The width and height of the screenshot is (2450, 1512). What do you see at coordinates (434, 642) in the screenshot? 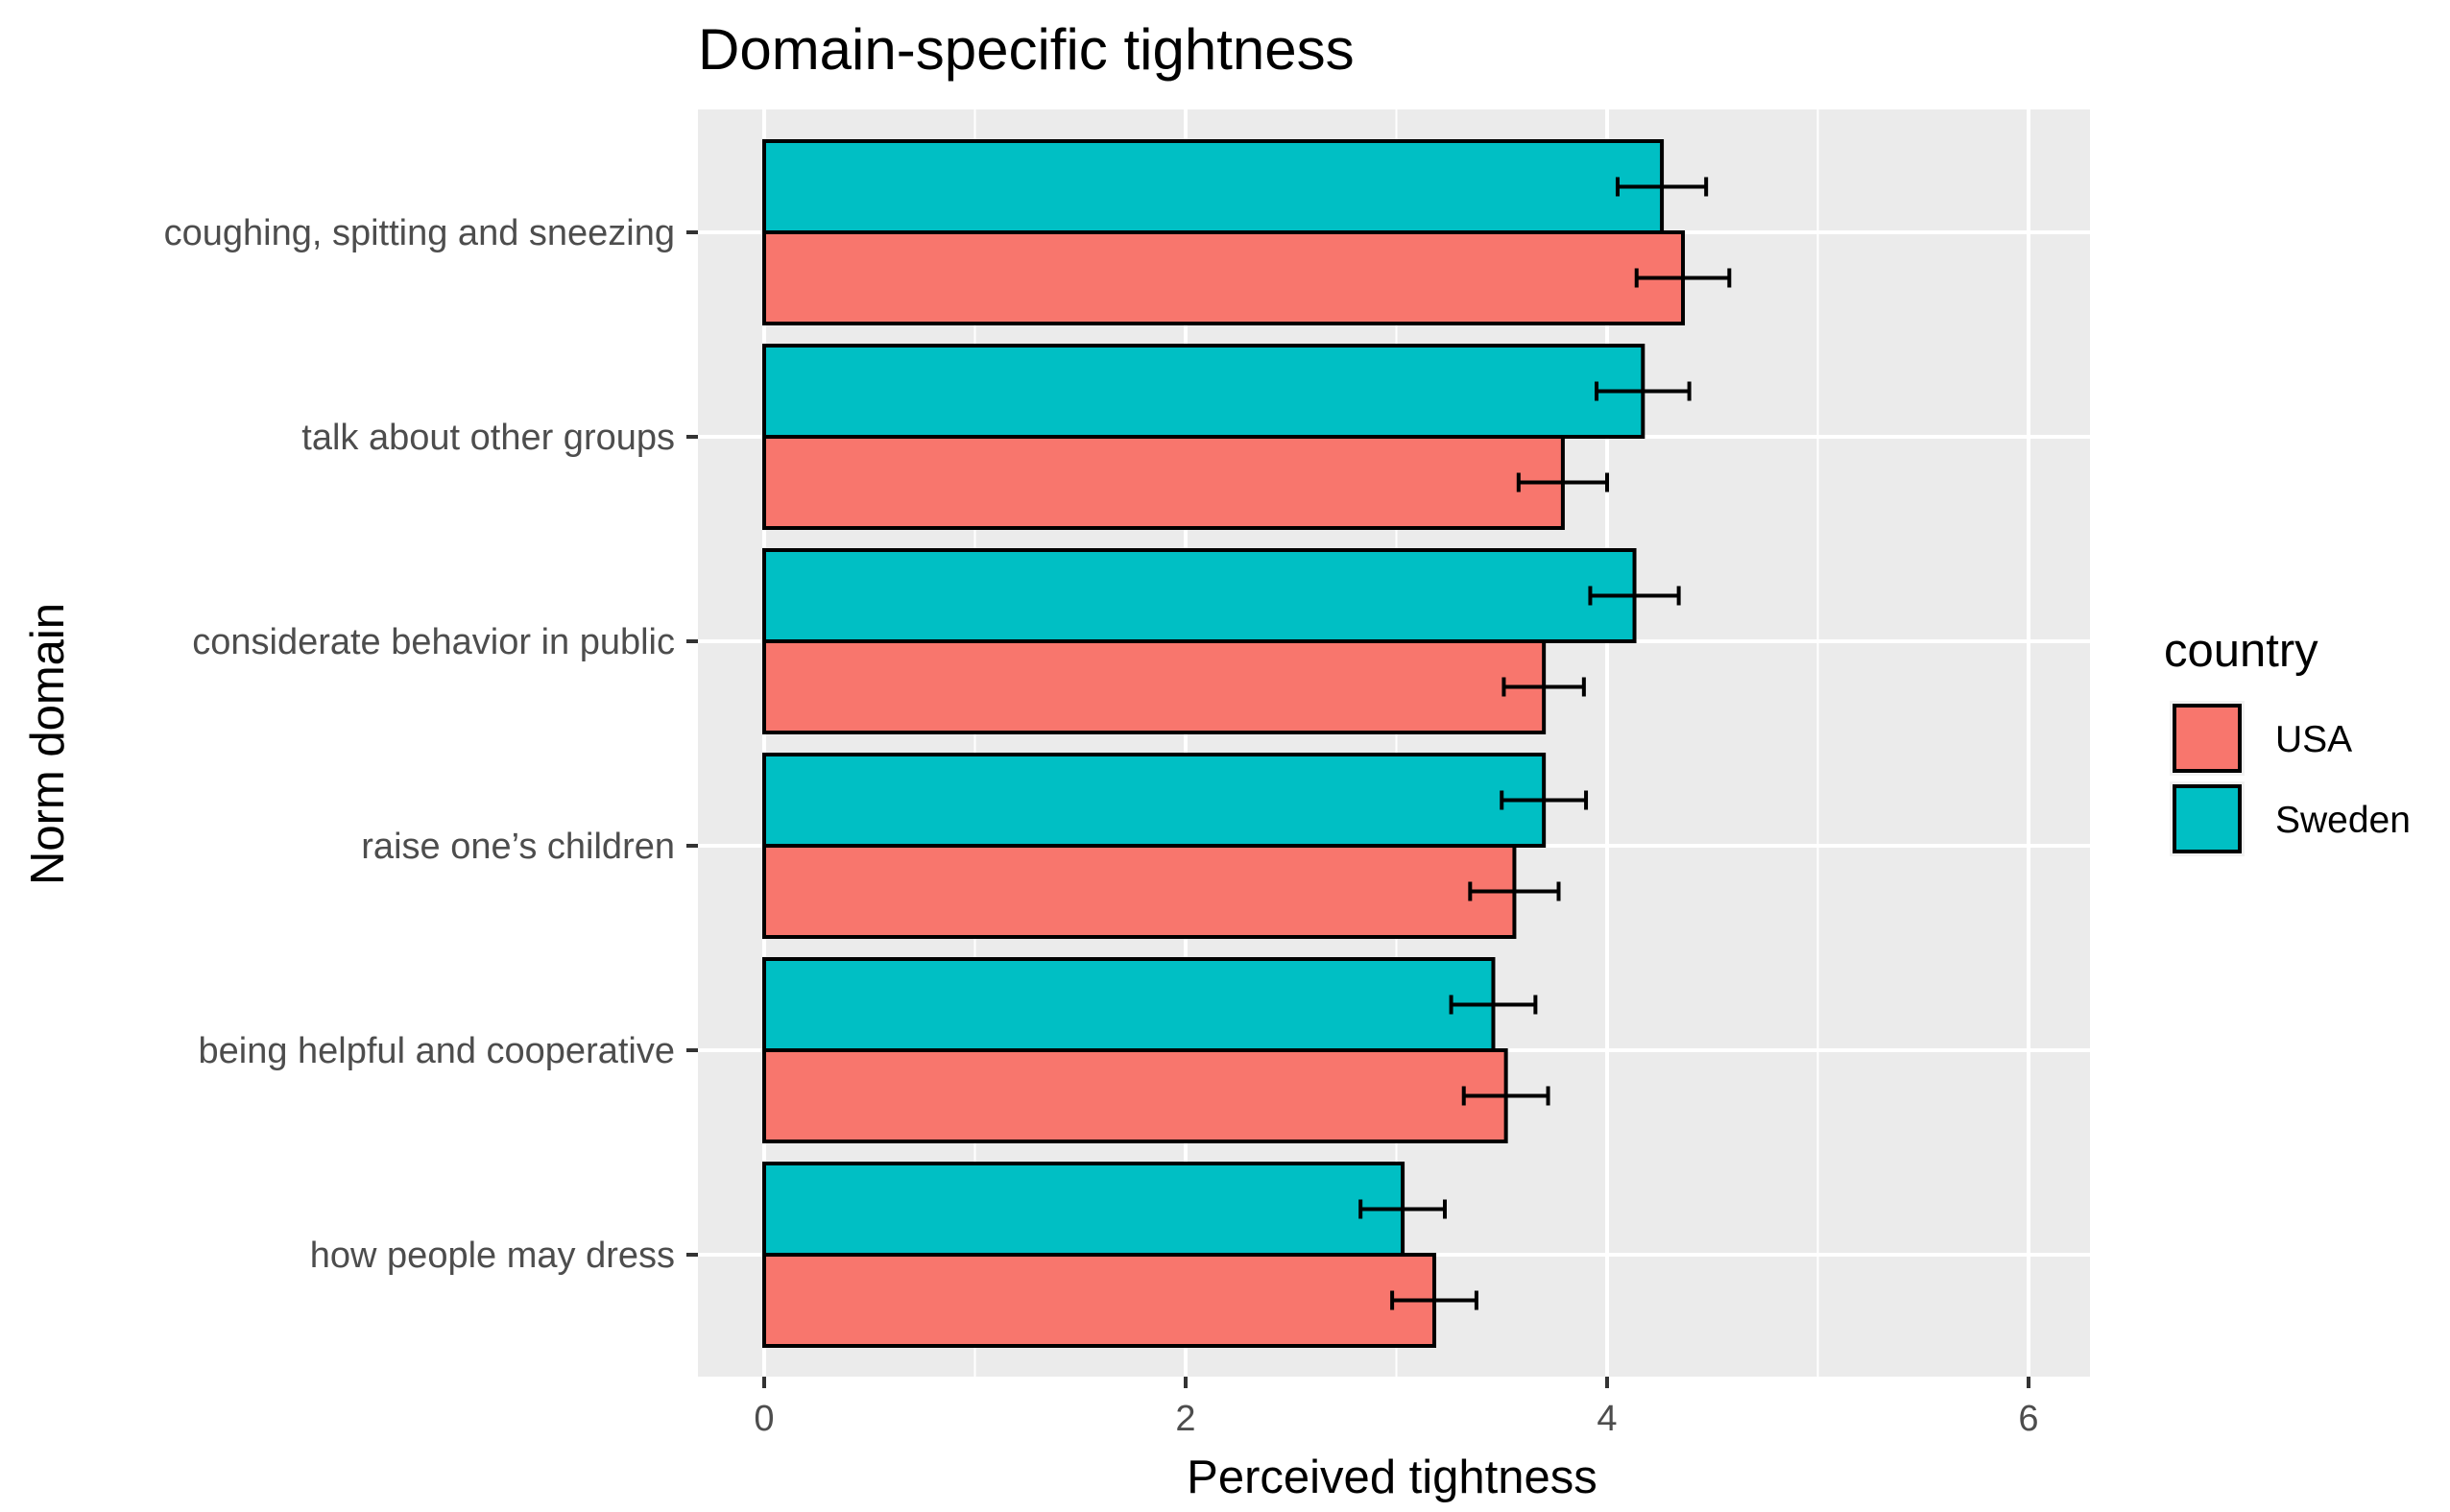
I see `y-tick-label: considerate behavior in public` at bounding box center [434, 642].